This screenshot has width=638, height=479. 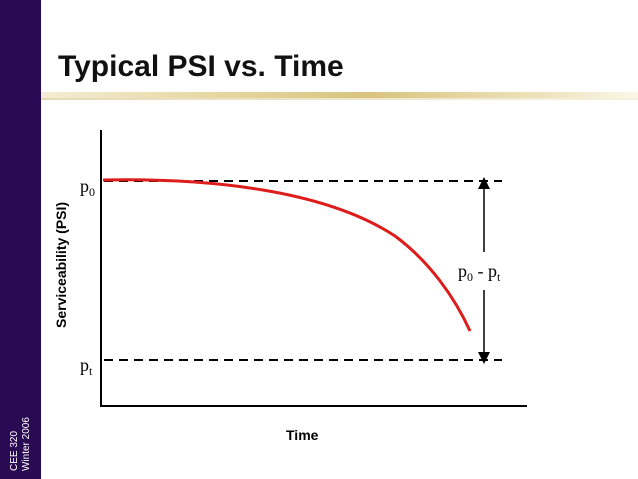 What do you see at coordinates (302, 435) in the screenshot?
I see `x-axis-label: Time` at bounding box center [302, 435].